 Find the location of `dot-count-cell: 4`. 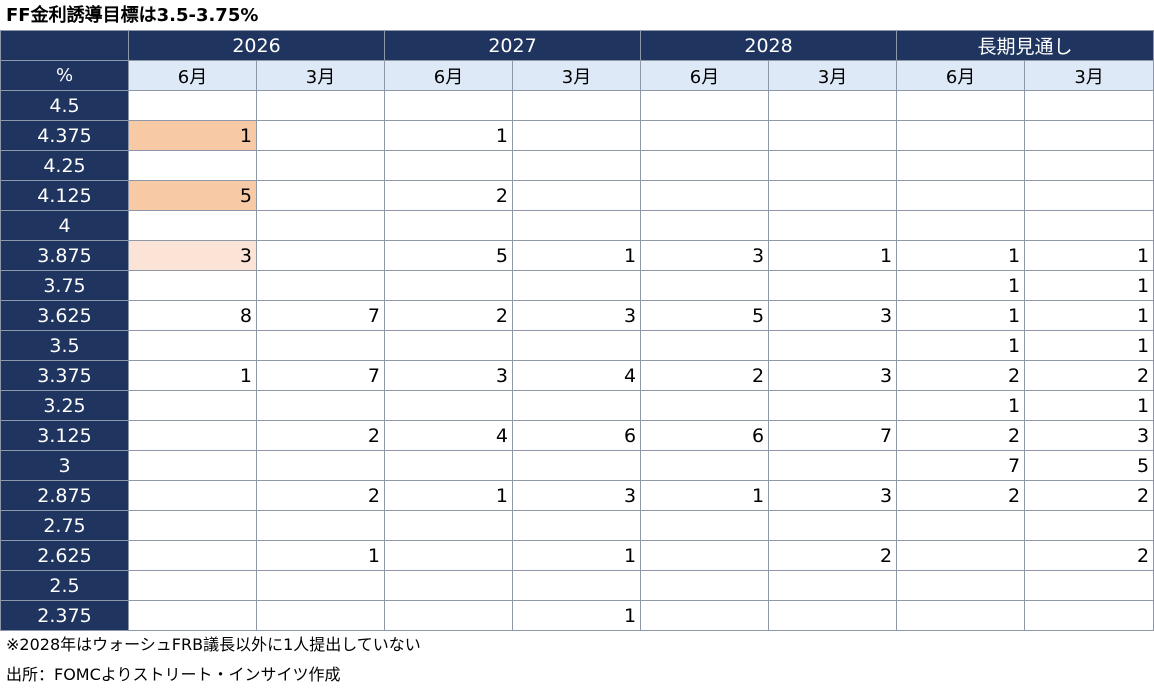

dot-count-cell: 4 is located at coordinates (449, 435).